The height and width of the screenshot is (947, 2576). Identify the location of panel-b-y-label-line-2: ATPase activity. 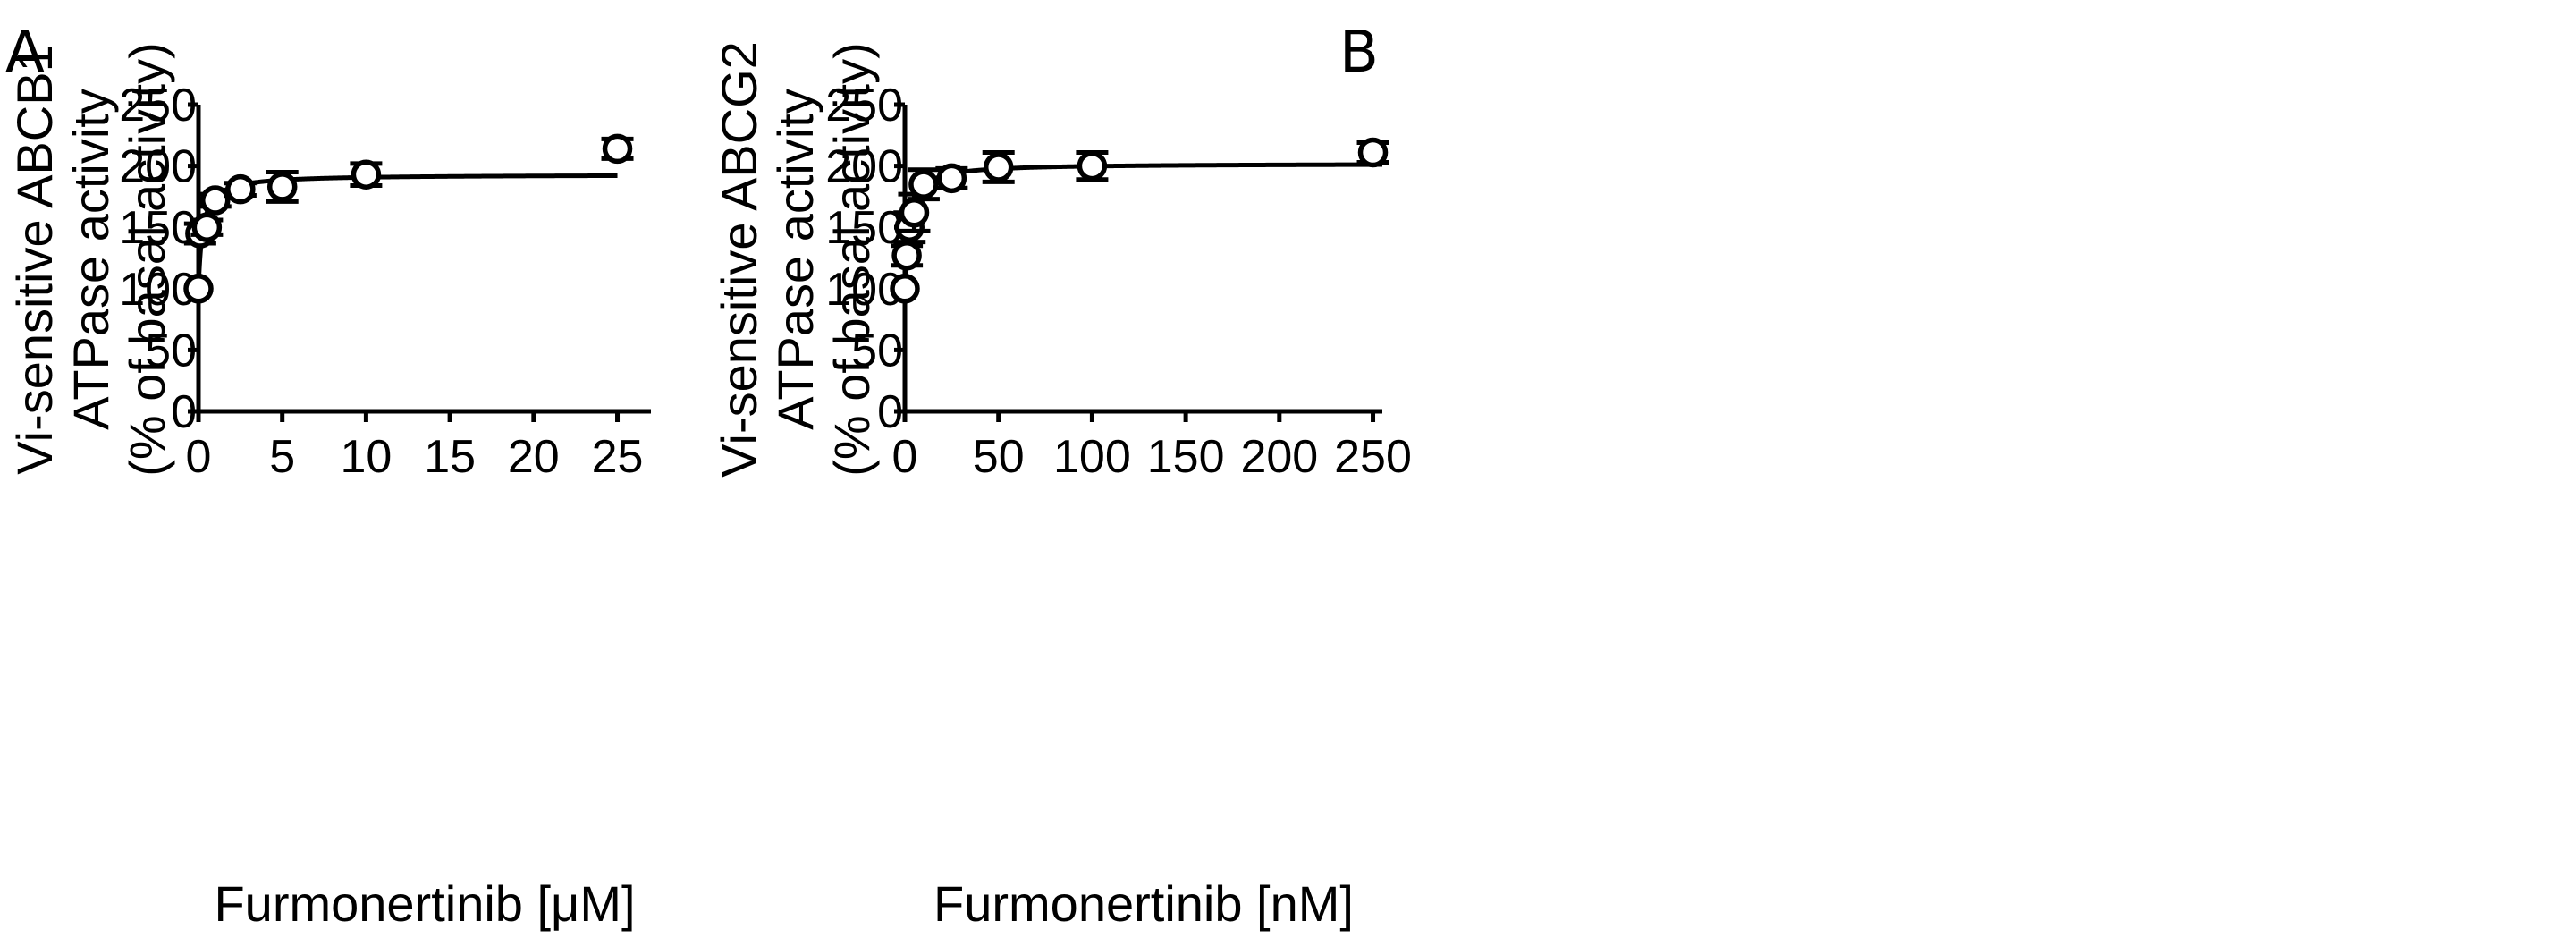
(795, 259).